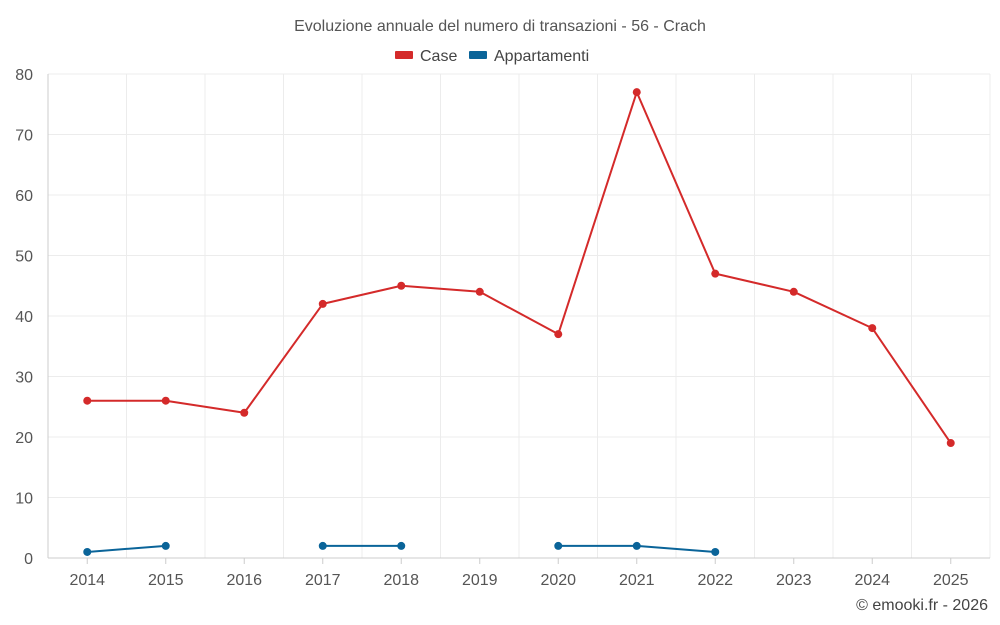  Describe the element at coordinates (24, 438) in the screenshot. I see `y-tick-label: 20` at that location.